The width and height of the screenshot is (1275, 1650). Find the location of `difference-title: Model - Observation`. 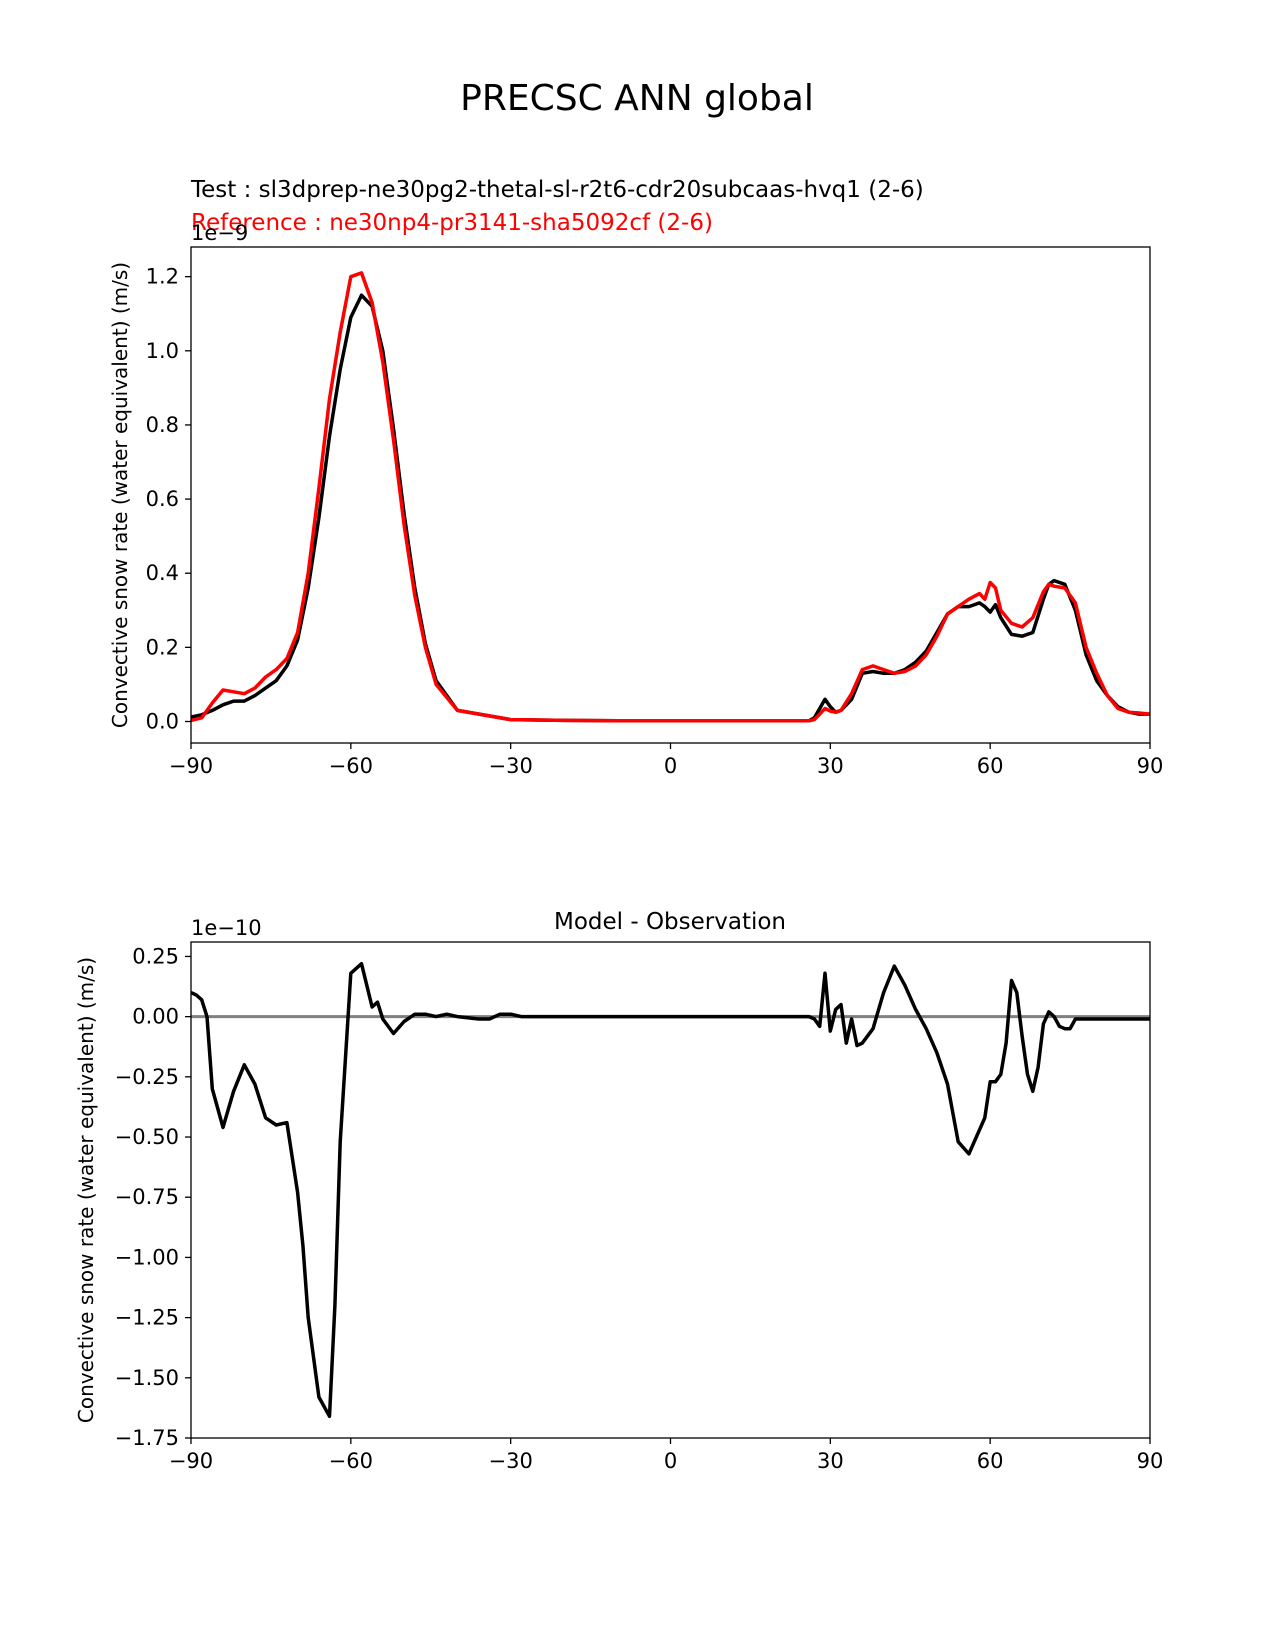

difference-title: Model - Observation is located at coordinates (670, 922).